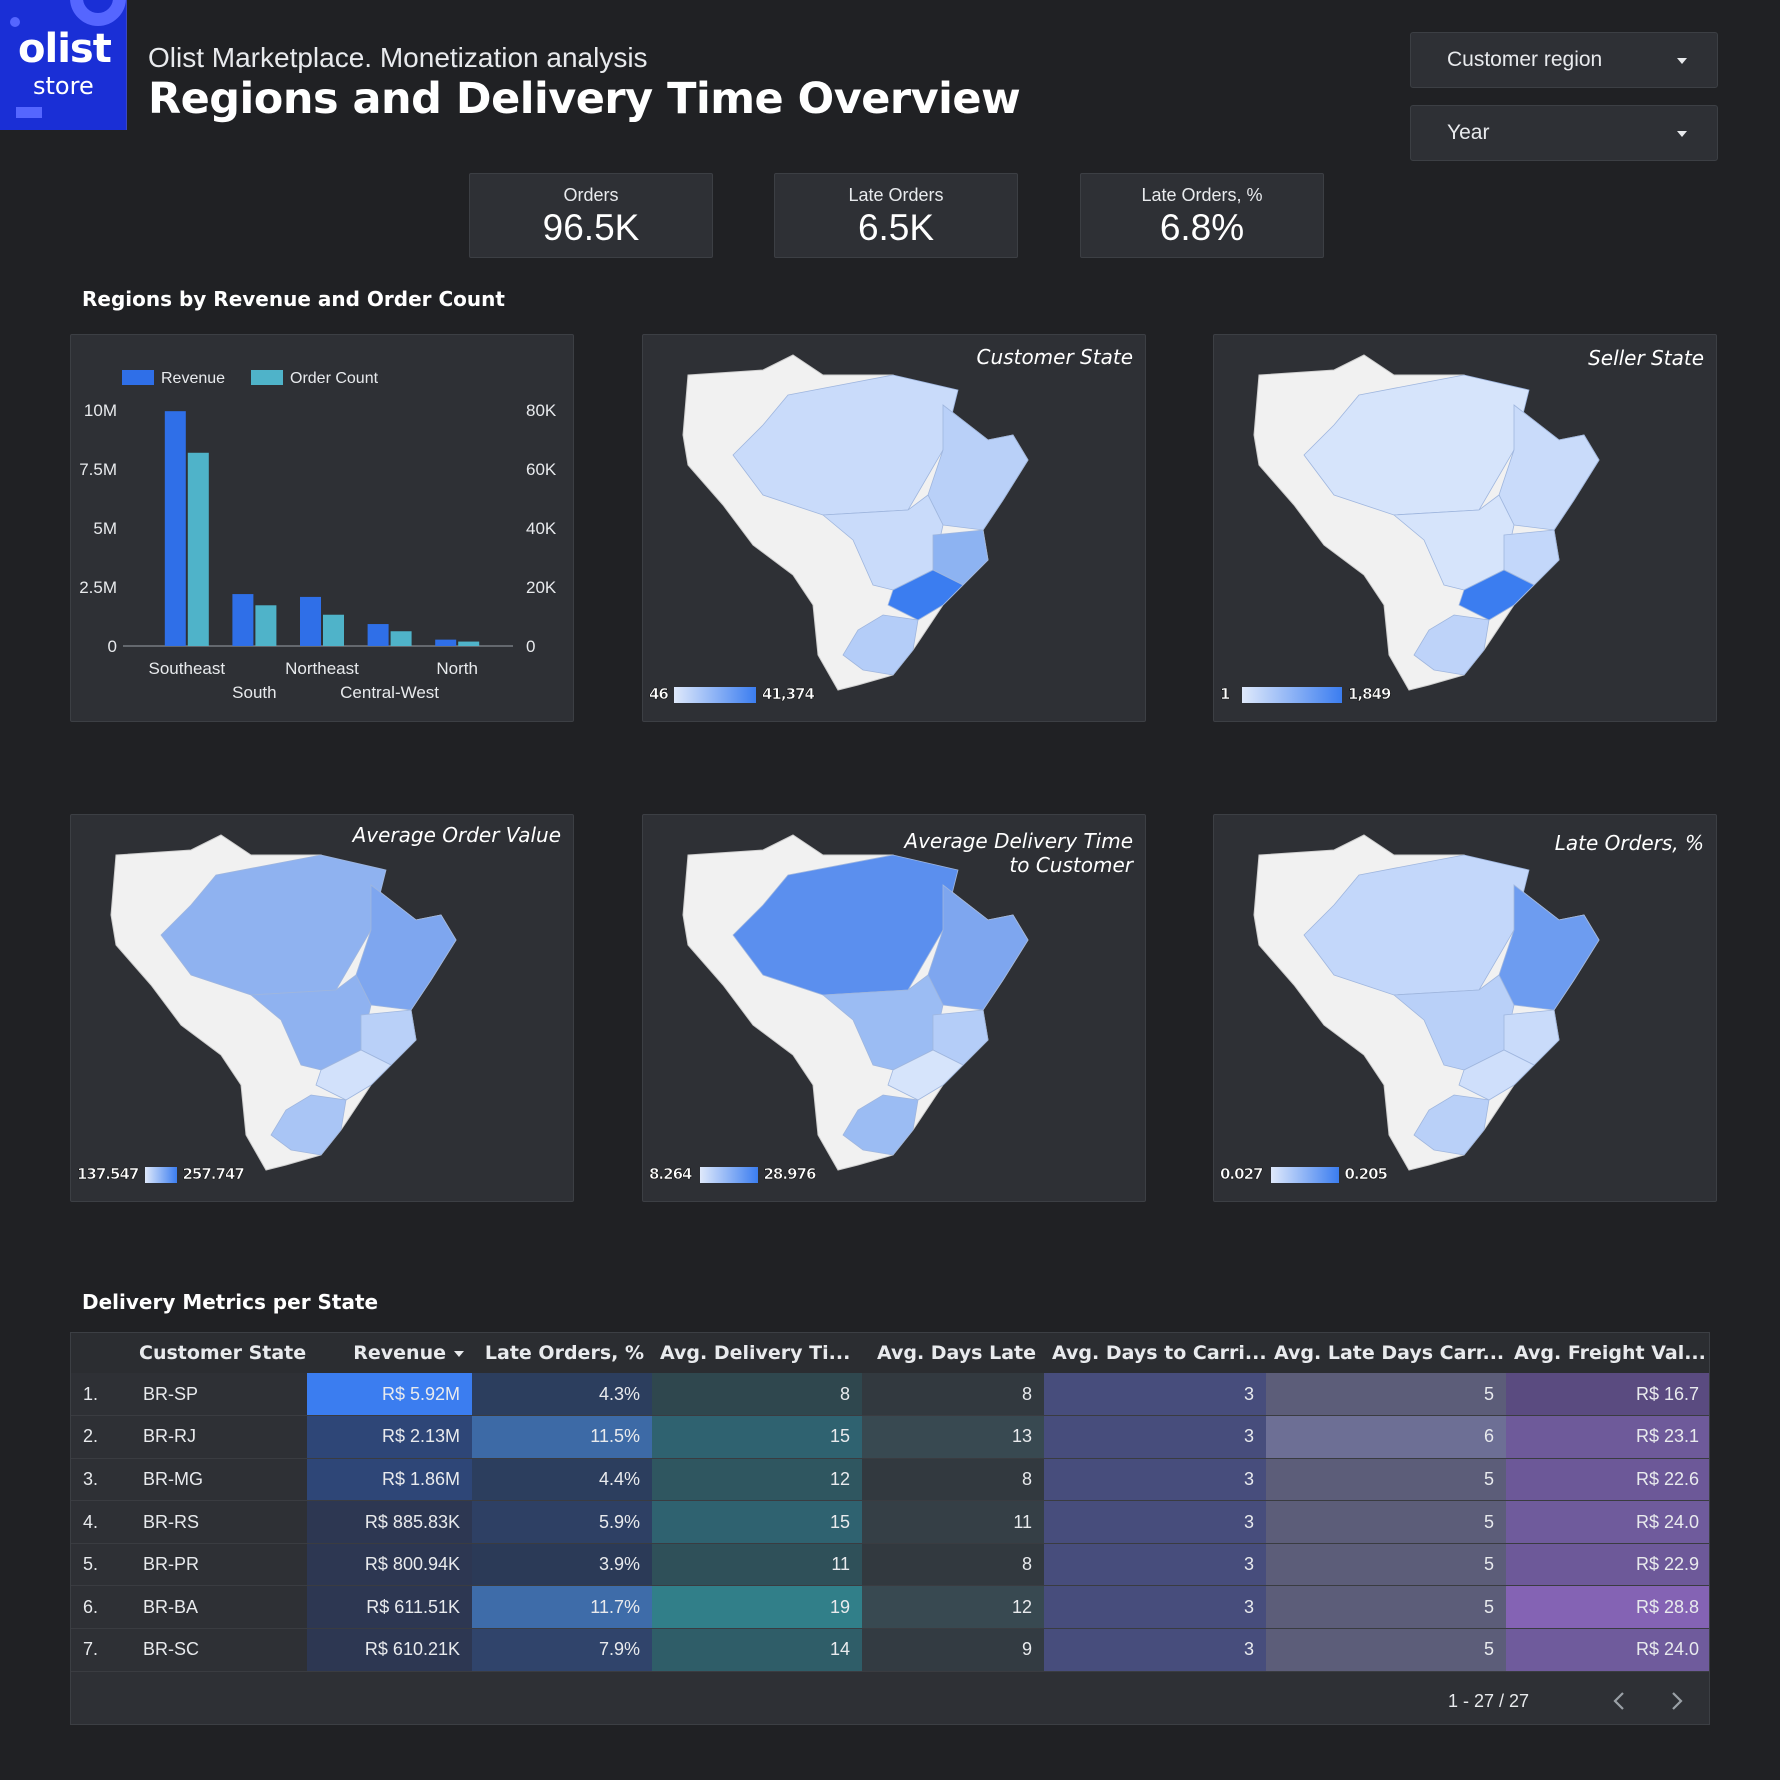  I want to click on cell-state: BR-SP, so click(219, 1395).